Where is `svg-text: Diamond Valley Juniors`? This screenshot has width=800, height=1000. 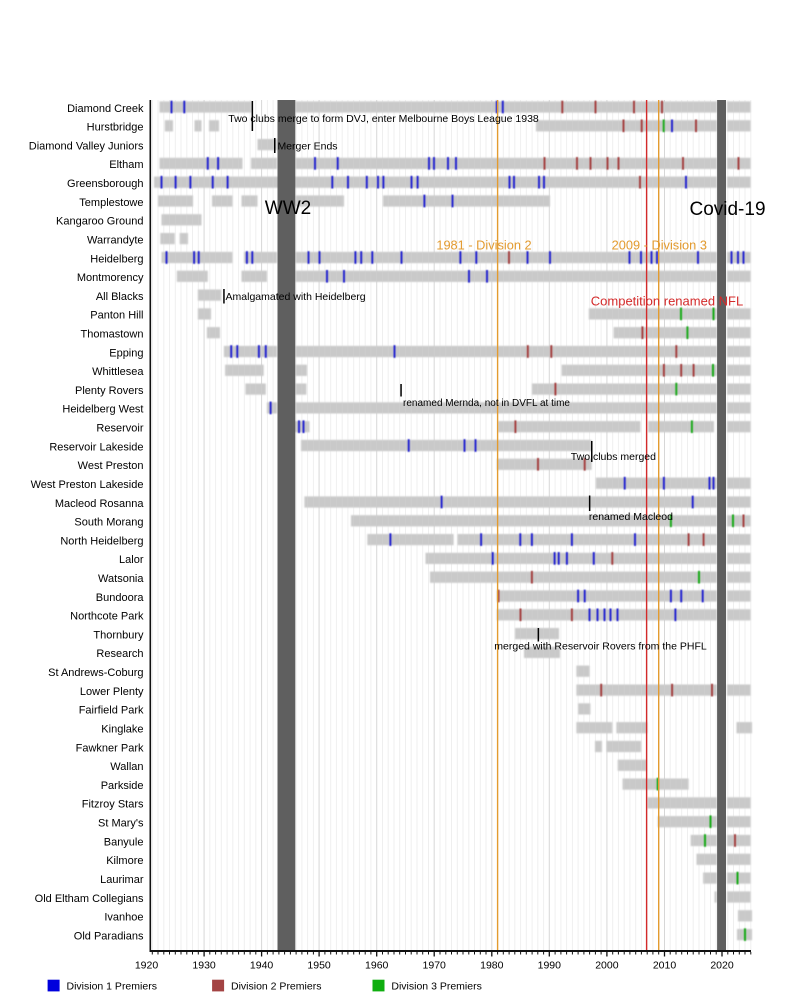 svg-text: Diamond Valley Juniors is located at coordinates (86, 146).